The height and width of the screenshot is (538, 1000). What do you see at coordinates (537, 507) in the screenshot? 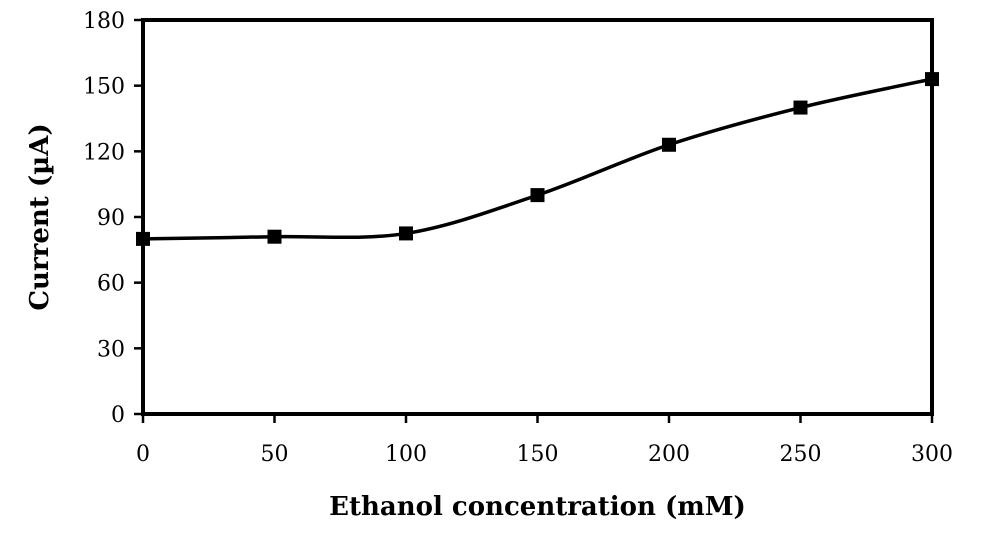
I see `x-axis-title: Ethanol concentration (mM)` at bounding box center [537, 507].